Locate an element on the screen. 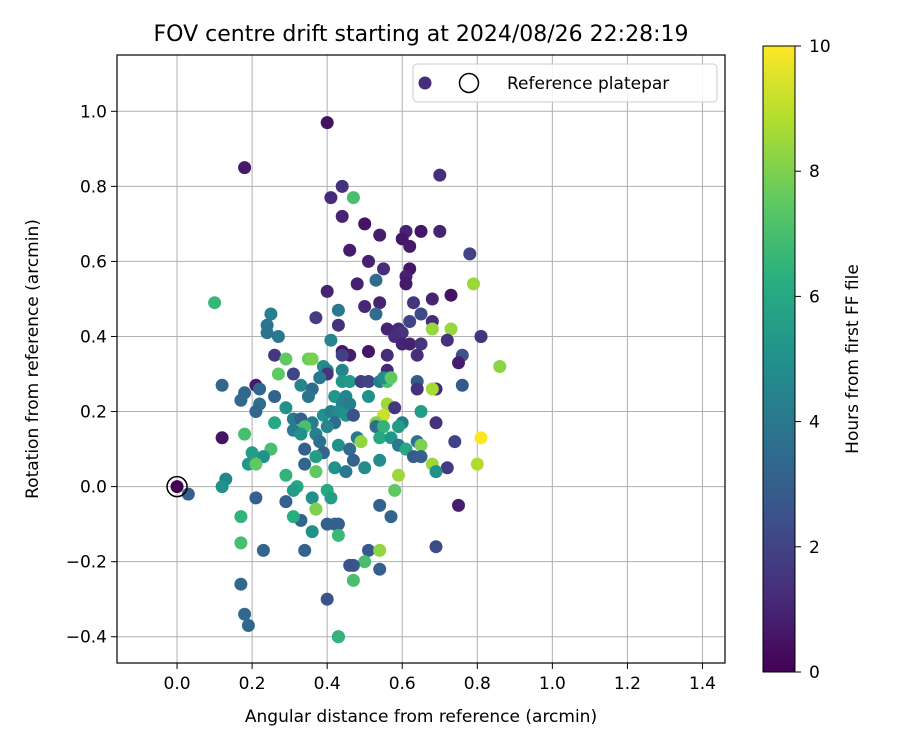  x-tick-label: 0.6 is located at coordinates (402, 684).